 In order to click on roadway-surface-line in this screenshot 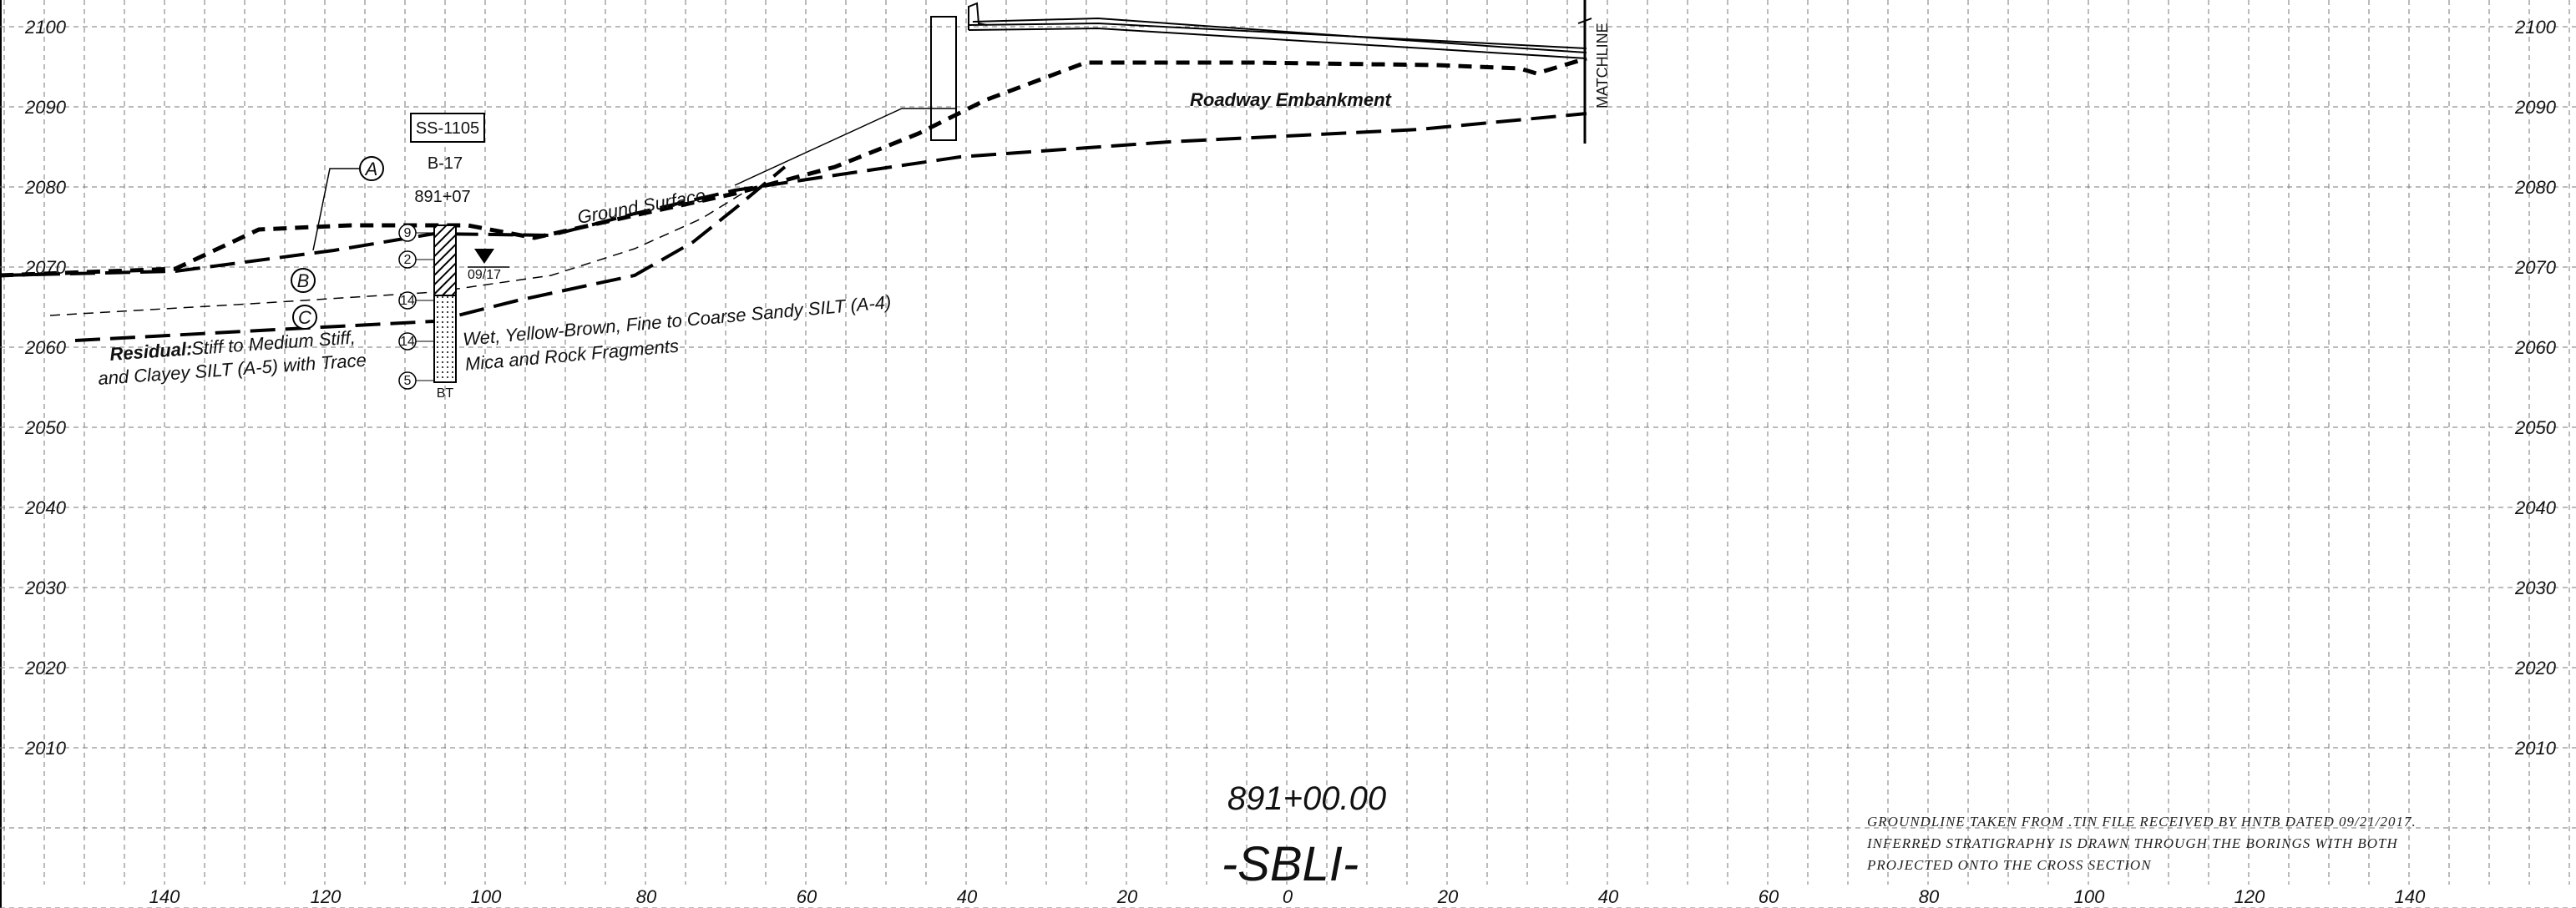, I will do `click(1277, 35)`.